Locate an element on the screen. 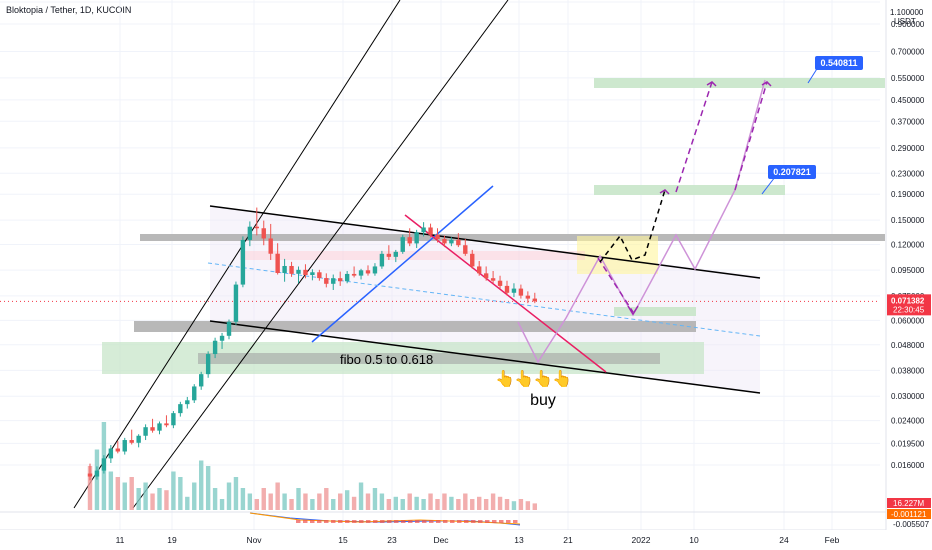  resistance-zone is located at coordinates (512, 237).